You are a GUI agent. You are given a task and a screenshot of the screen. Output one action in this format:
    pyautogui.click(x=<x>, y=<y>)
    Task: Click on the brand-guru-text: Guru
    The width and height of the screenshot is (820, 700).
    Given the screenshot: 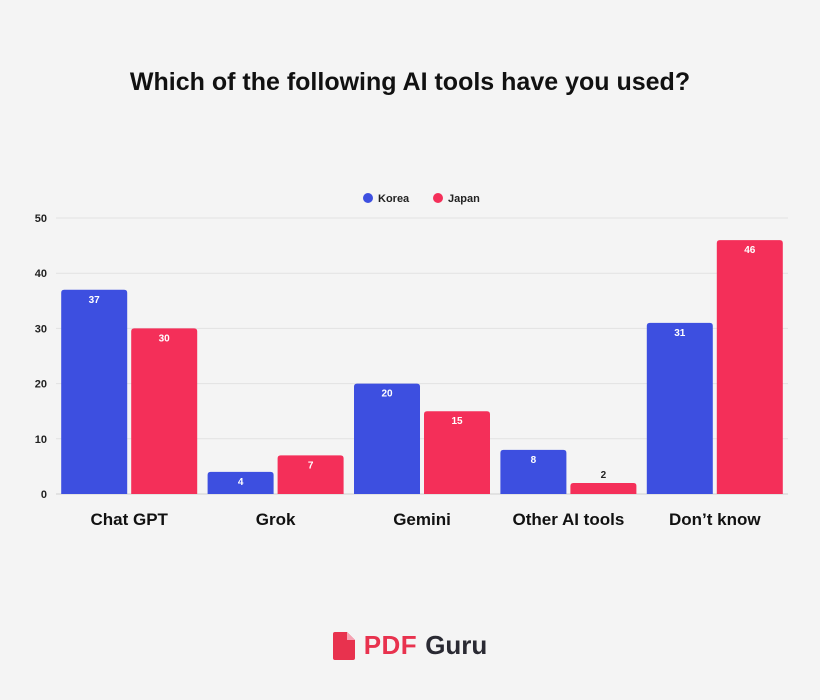 What is the action you would take?
    pyautogui.click(x=456, y=645)
    